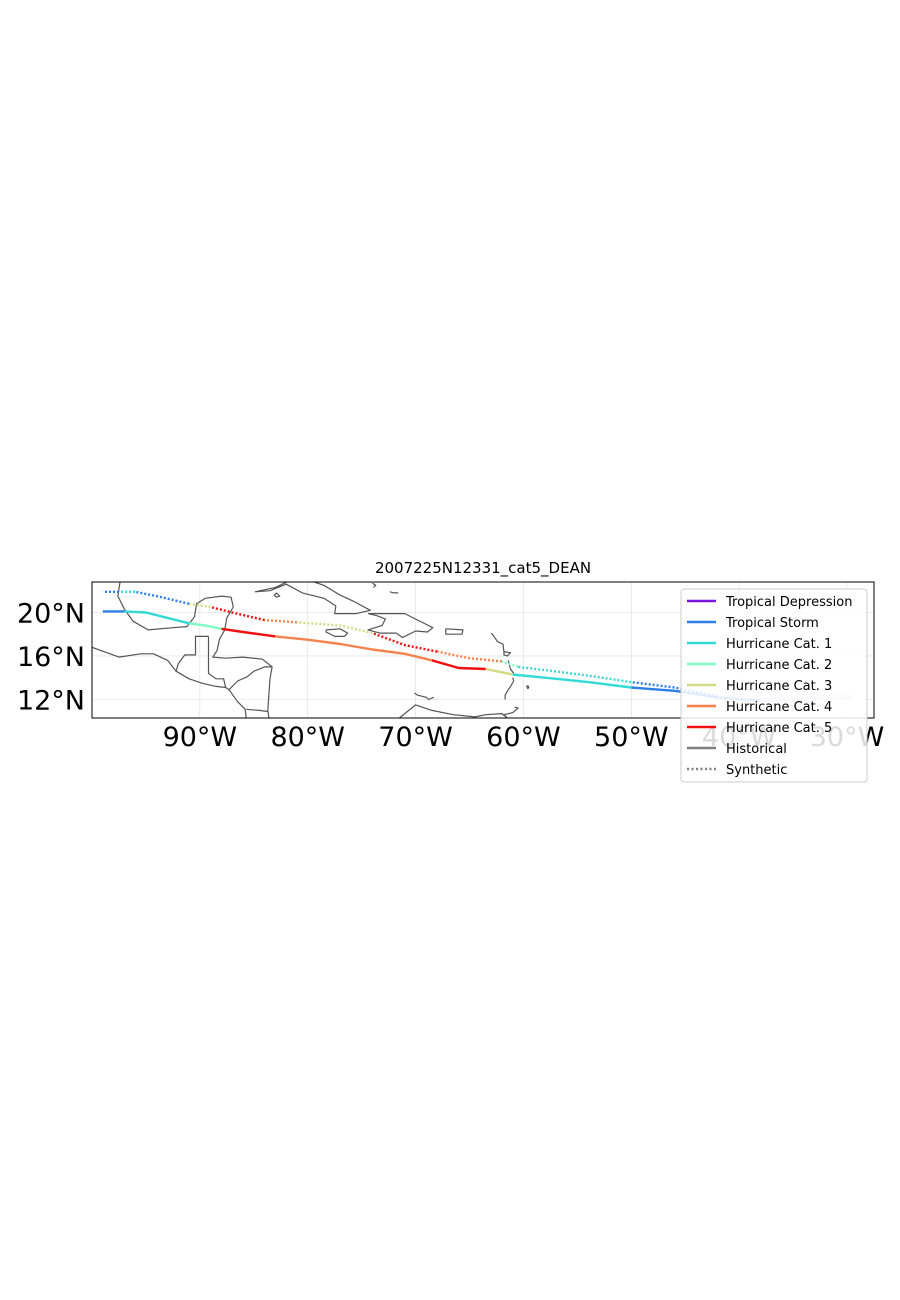 The width and height of the screenshot is (900, 1300). I want to click on coastlines, so click(311, 630).